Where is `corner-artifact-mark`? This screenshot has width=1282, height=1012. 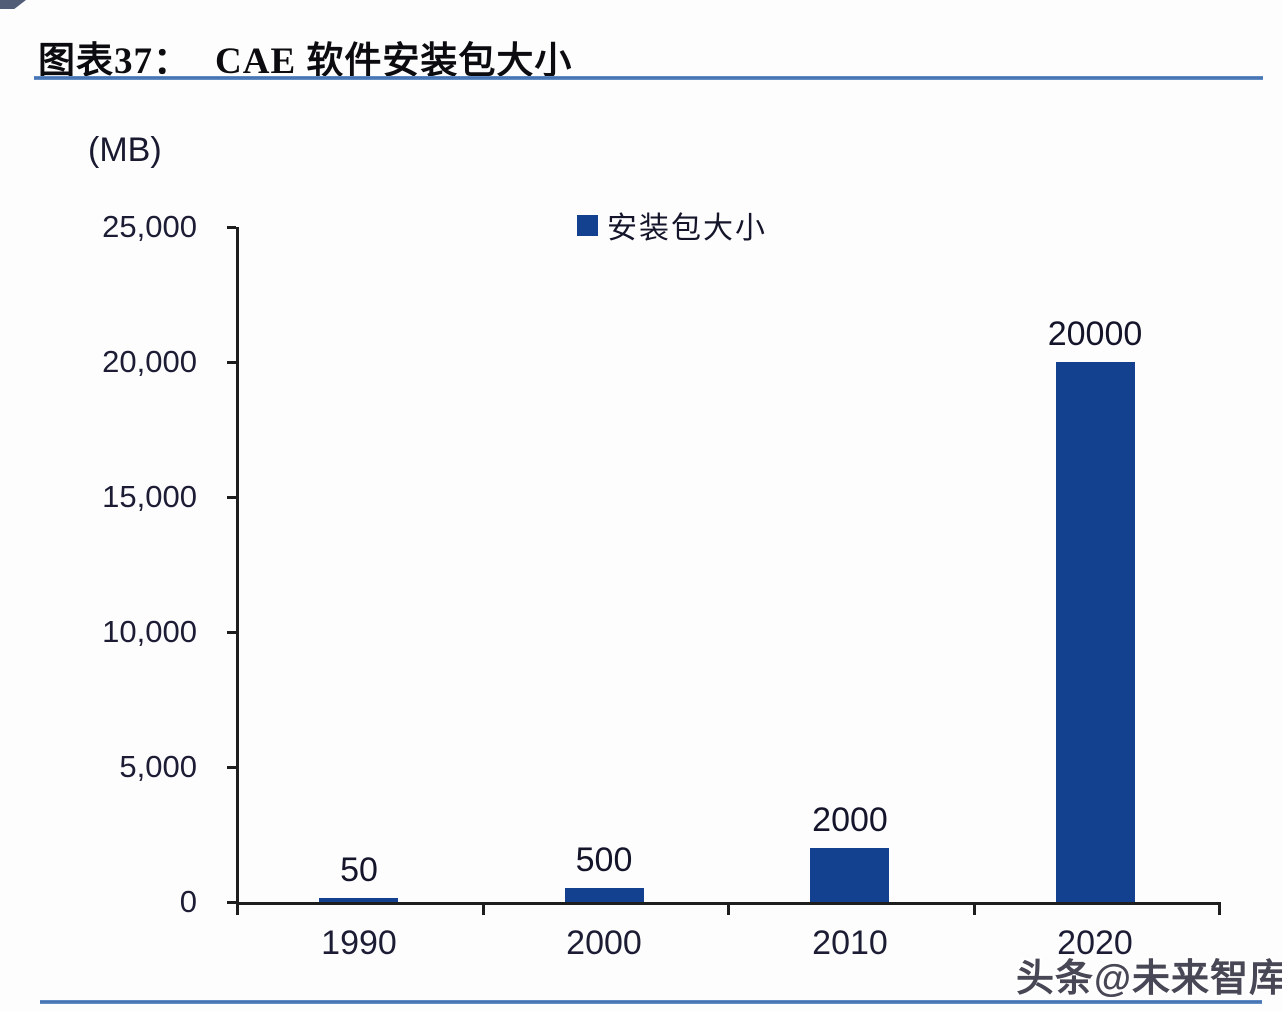 corner-artifact-mark is located at coordinates (13, 4).